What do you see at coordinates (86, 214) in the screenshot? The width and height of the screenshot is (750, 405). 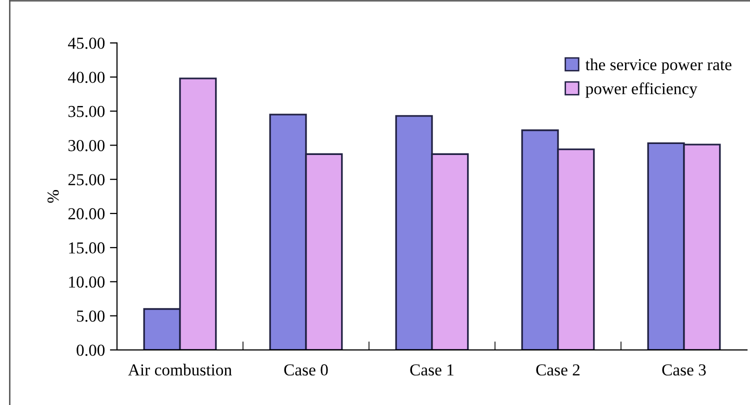 I see `y-tick-label: 20.00` at bounding box center [86, 214].